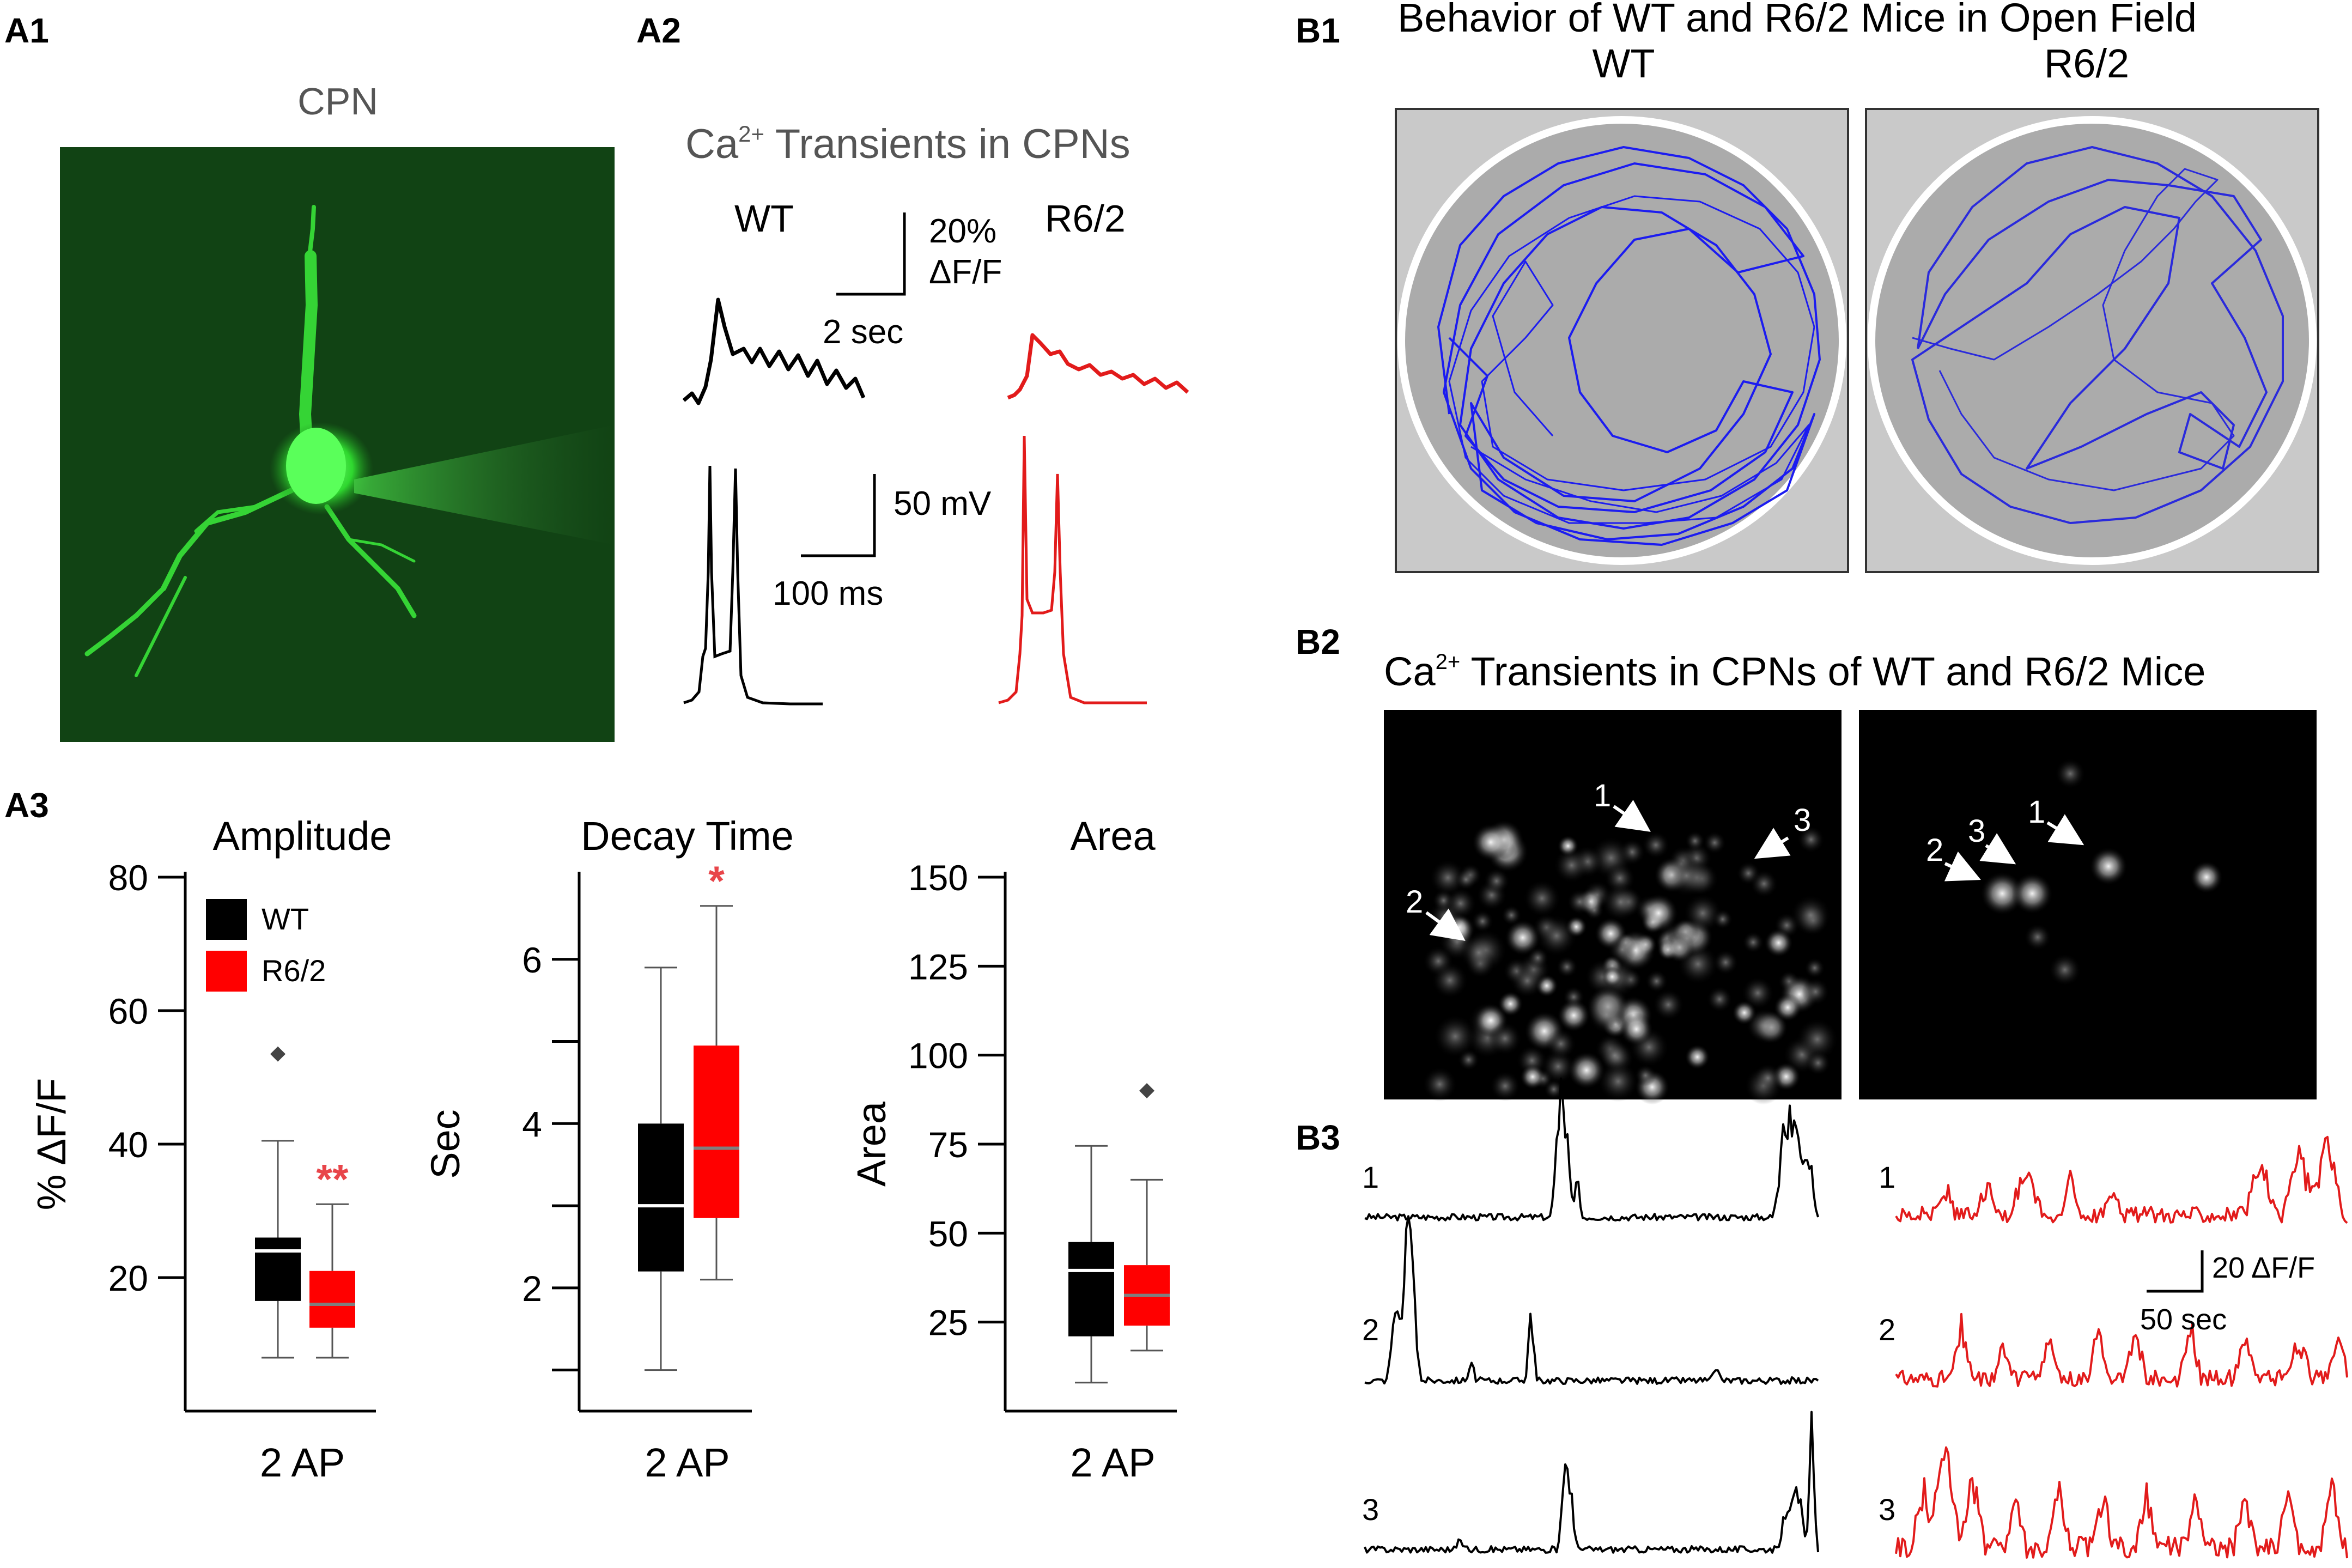 This screenshot has width=2352, height=1568. Describe the element at coordinates (446, 1144) in the screenshot. I see `y-axis-label: Sec` at that location.